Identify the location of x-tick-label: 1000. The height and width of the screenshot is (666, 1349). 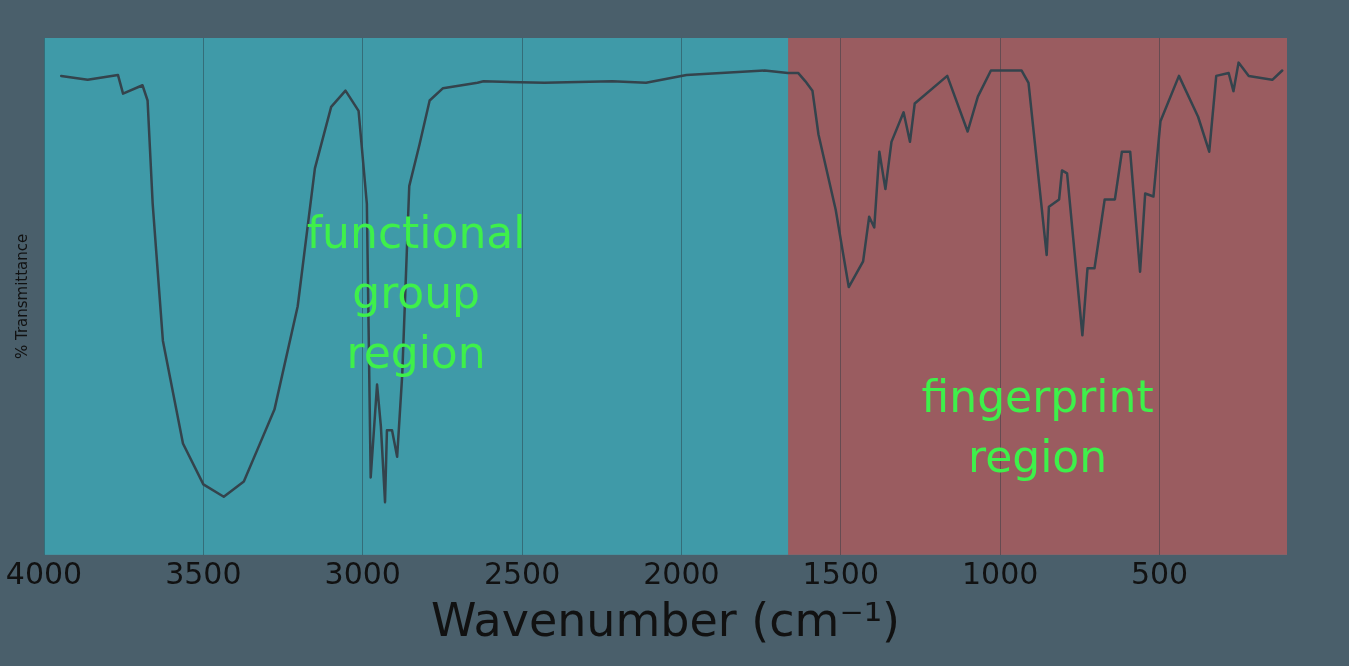
(1000, 573).